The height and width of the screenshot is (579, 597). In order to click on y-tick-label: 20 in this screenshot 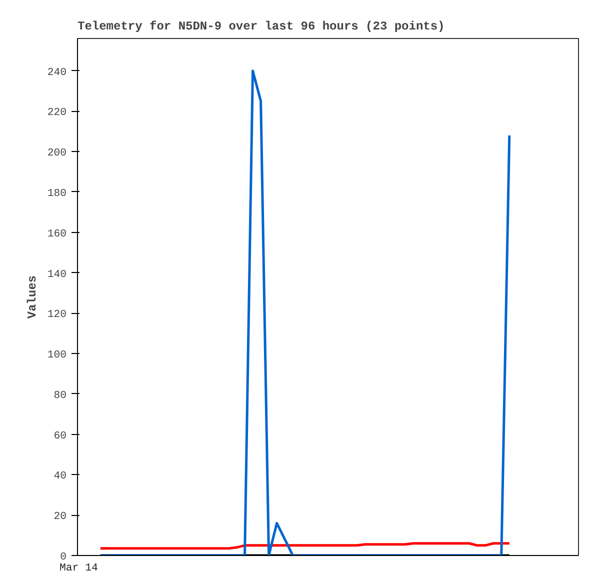, I will do `click(60, 517)`.